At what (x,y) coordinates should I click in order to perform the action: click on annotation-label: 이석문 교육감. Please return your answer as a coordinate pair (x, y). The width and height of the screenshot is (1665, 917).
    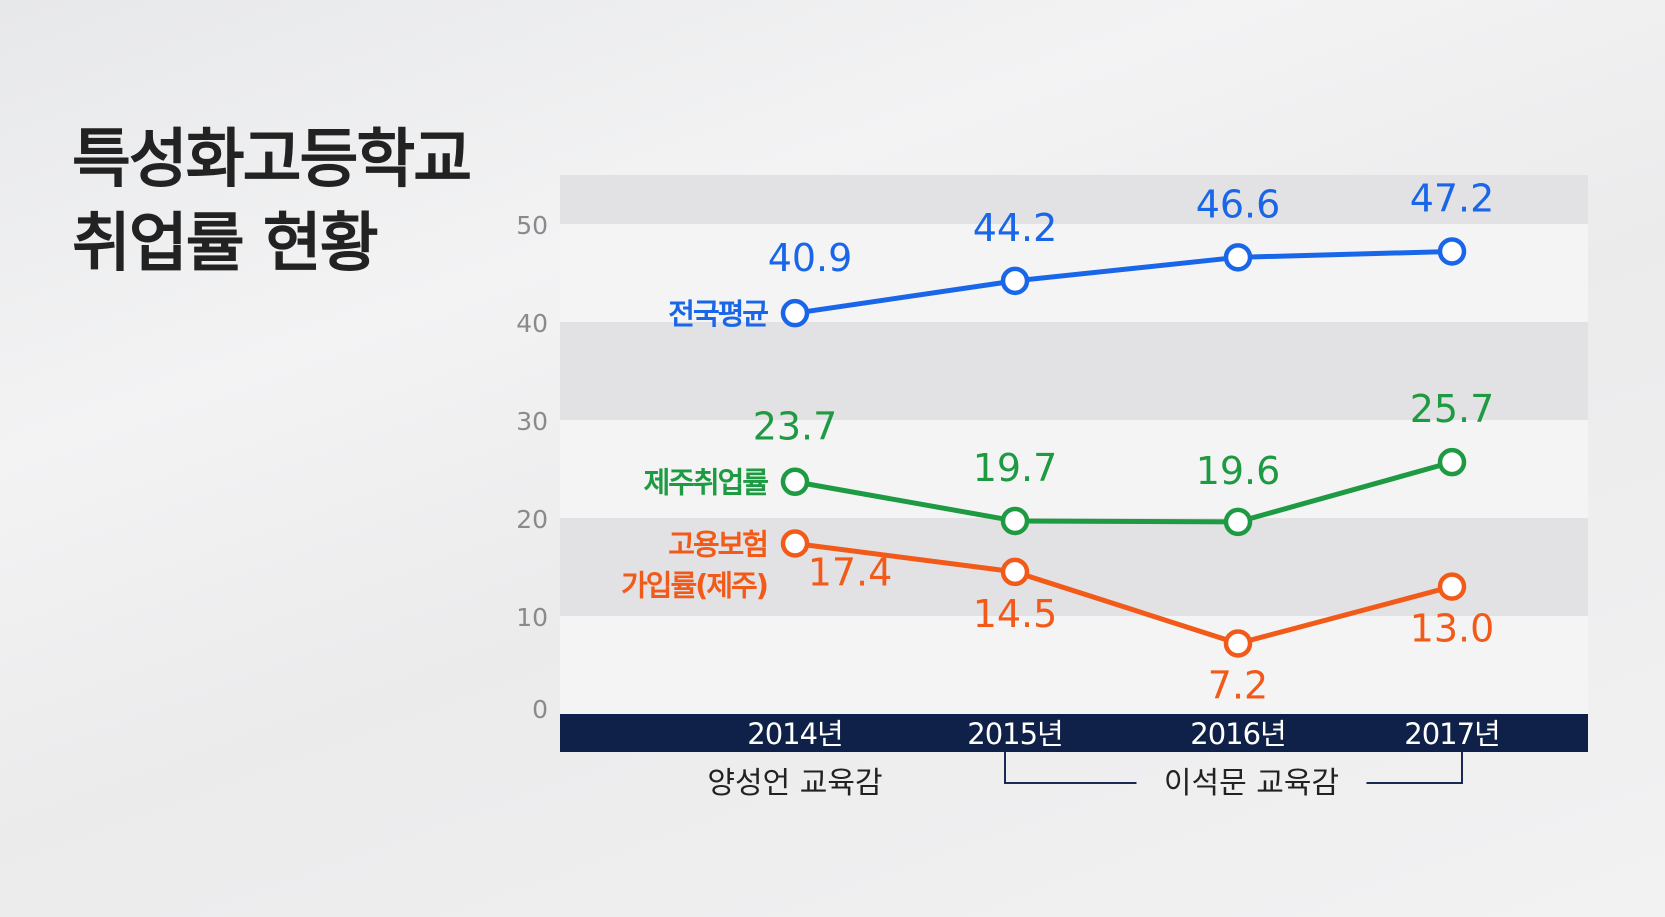
    Looking at the image, I should click on (1251, 783).